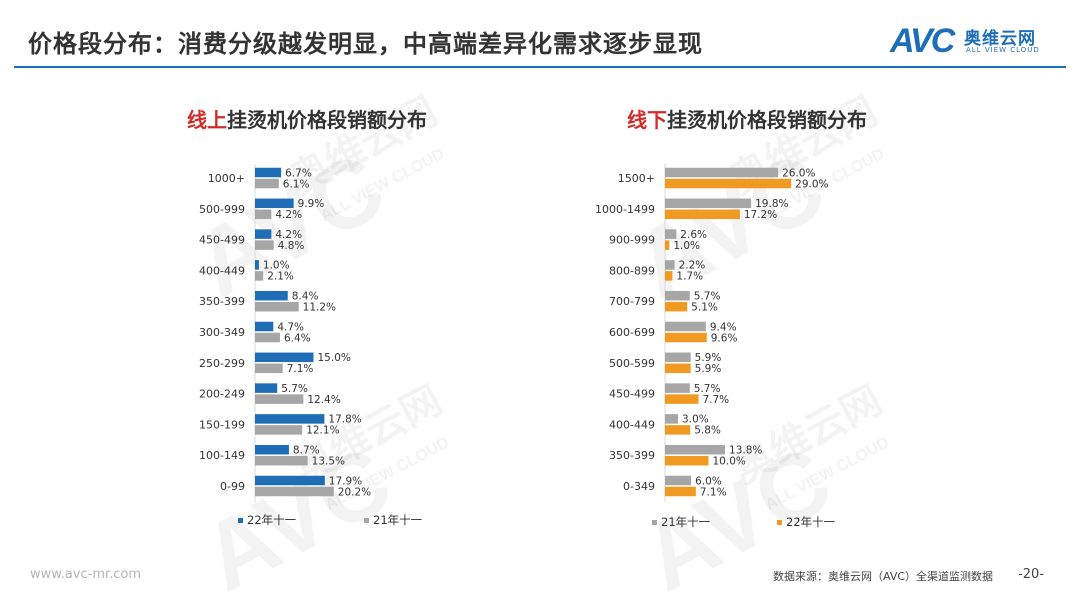  What do you see at coordinates (276, 266) in the screenshot?
I see `online-data-label: 1.0%` at bounding box center [276, 266].